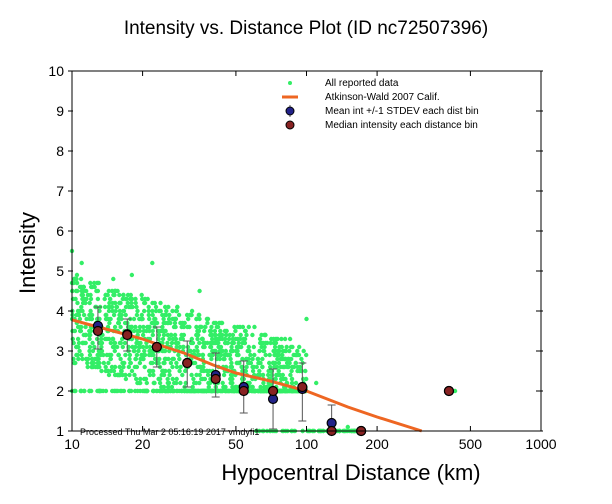  Describe the element at coordinates (60, 231) in the screenshot. I see `y-tick-label: 6` at that location.